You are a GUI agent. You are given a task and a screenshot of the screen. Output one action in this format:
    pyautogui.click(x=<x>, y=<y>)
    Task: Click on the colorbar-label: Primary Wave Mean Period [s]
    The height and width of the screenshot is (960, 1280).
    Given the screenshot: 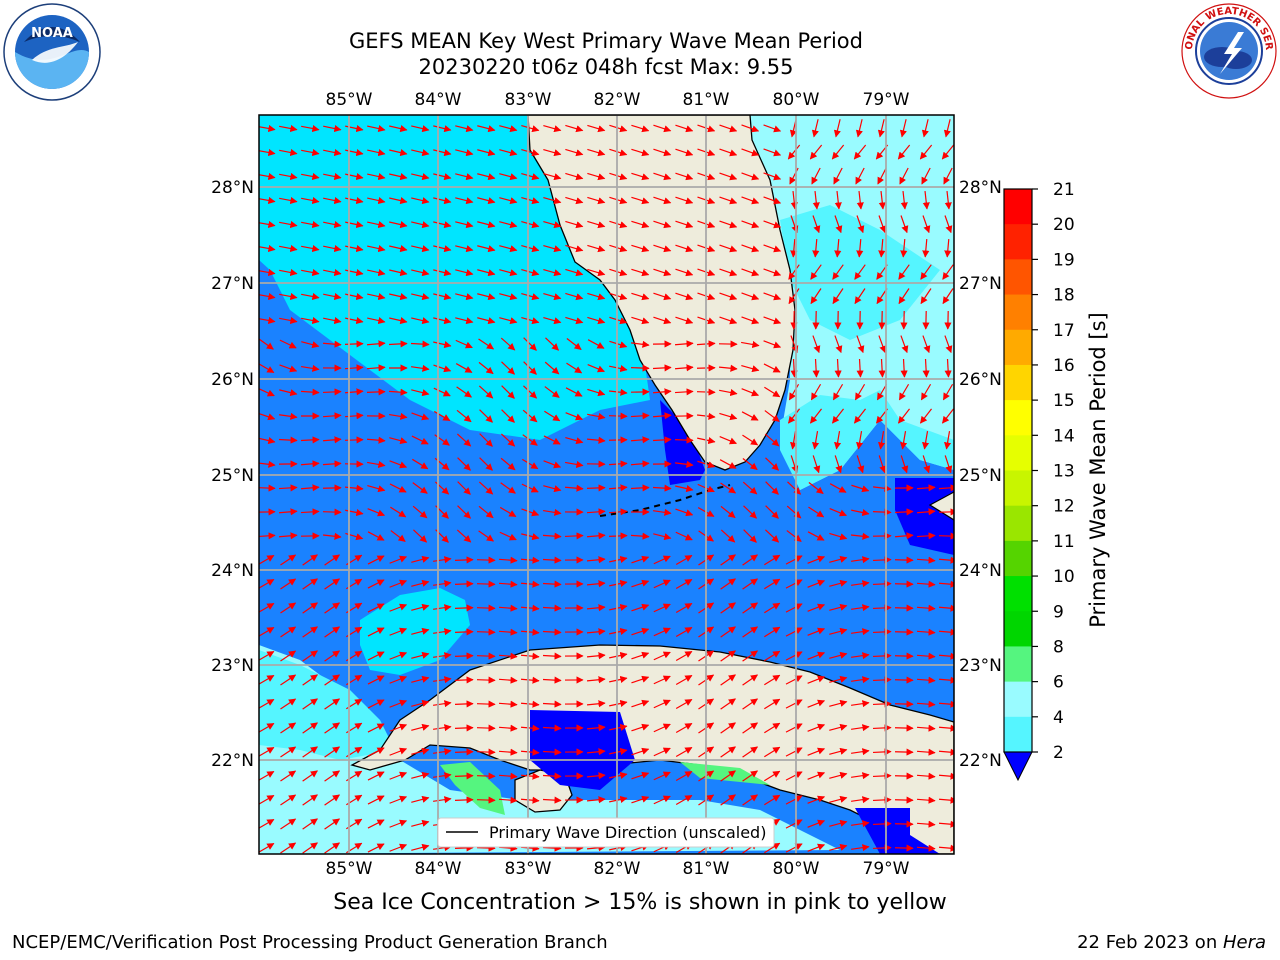 What is the action you would take?
    pyautogui.click(x=1098, y=470)
    